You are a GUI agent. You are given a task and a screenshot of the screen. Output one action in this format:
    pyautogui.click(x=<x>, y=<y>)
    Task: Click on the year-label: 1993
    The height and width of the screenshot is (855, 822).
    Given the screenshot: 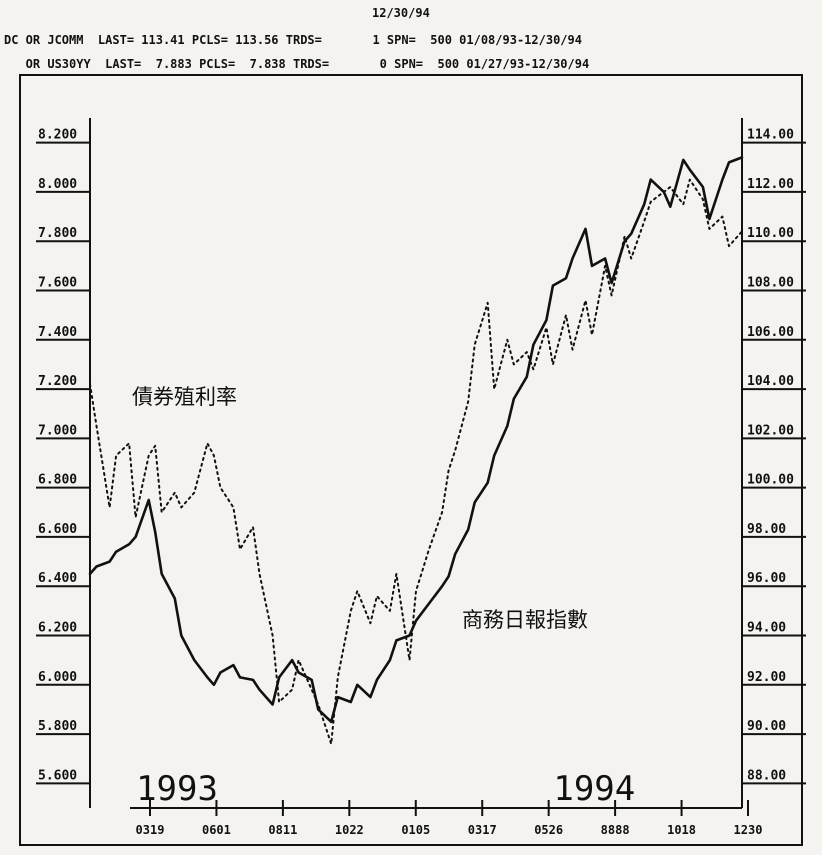 What is the action you would take?
    pyautogui.click(x=177, y=789)
    